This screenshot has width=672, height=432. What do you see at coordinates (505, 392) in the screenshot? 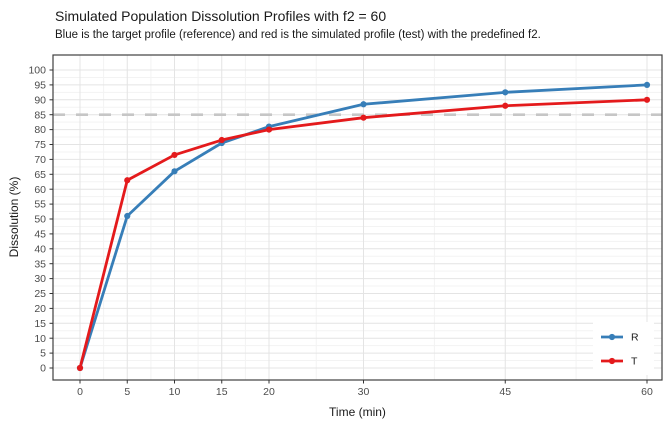
I see `x-tick-label: 45` at bounding box center [505, 392].